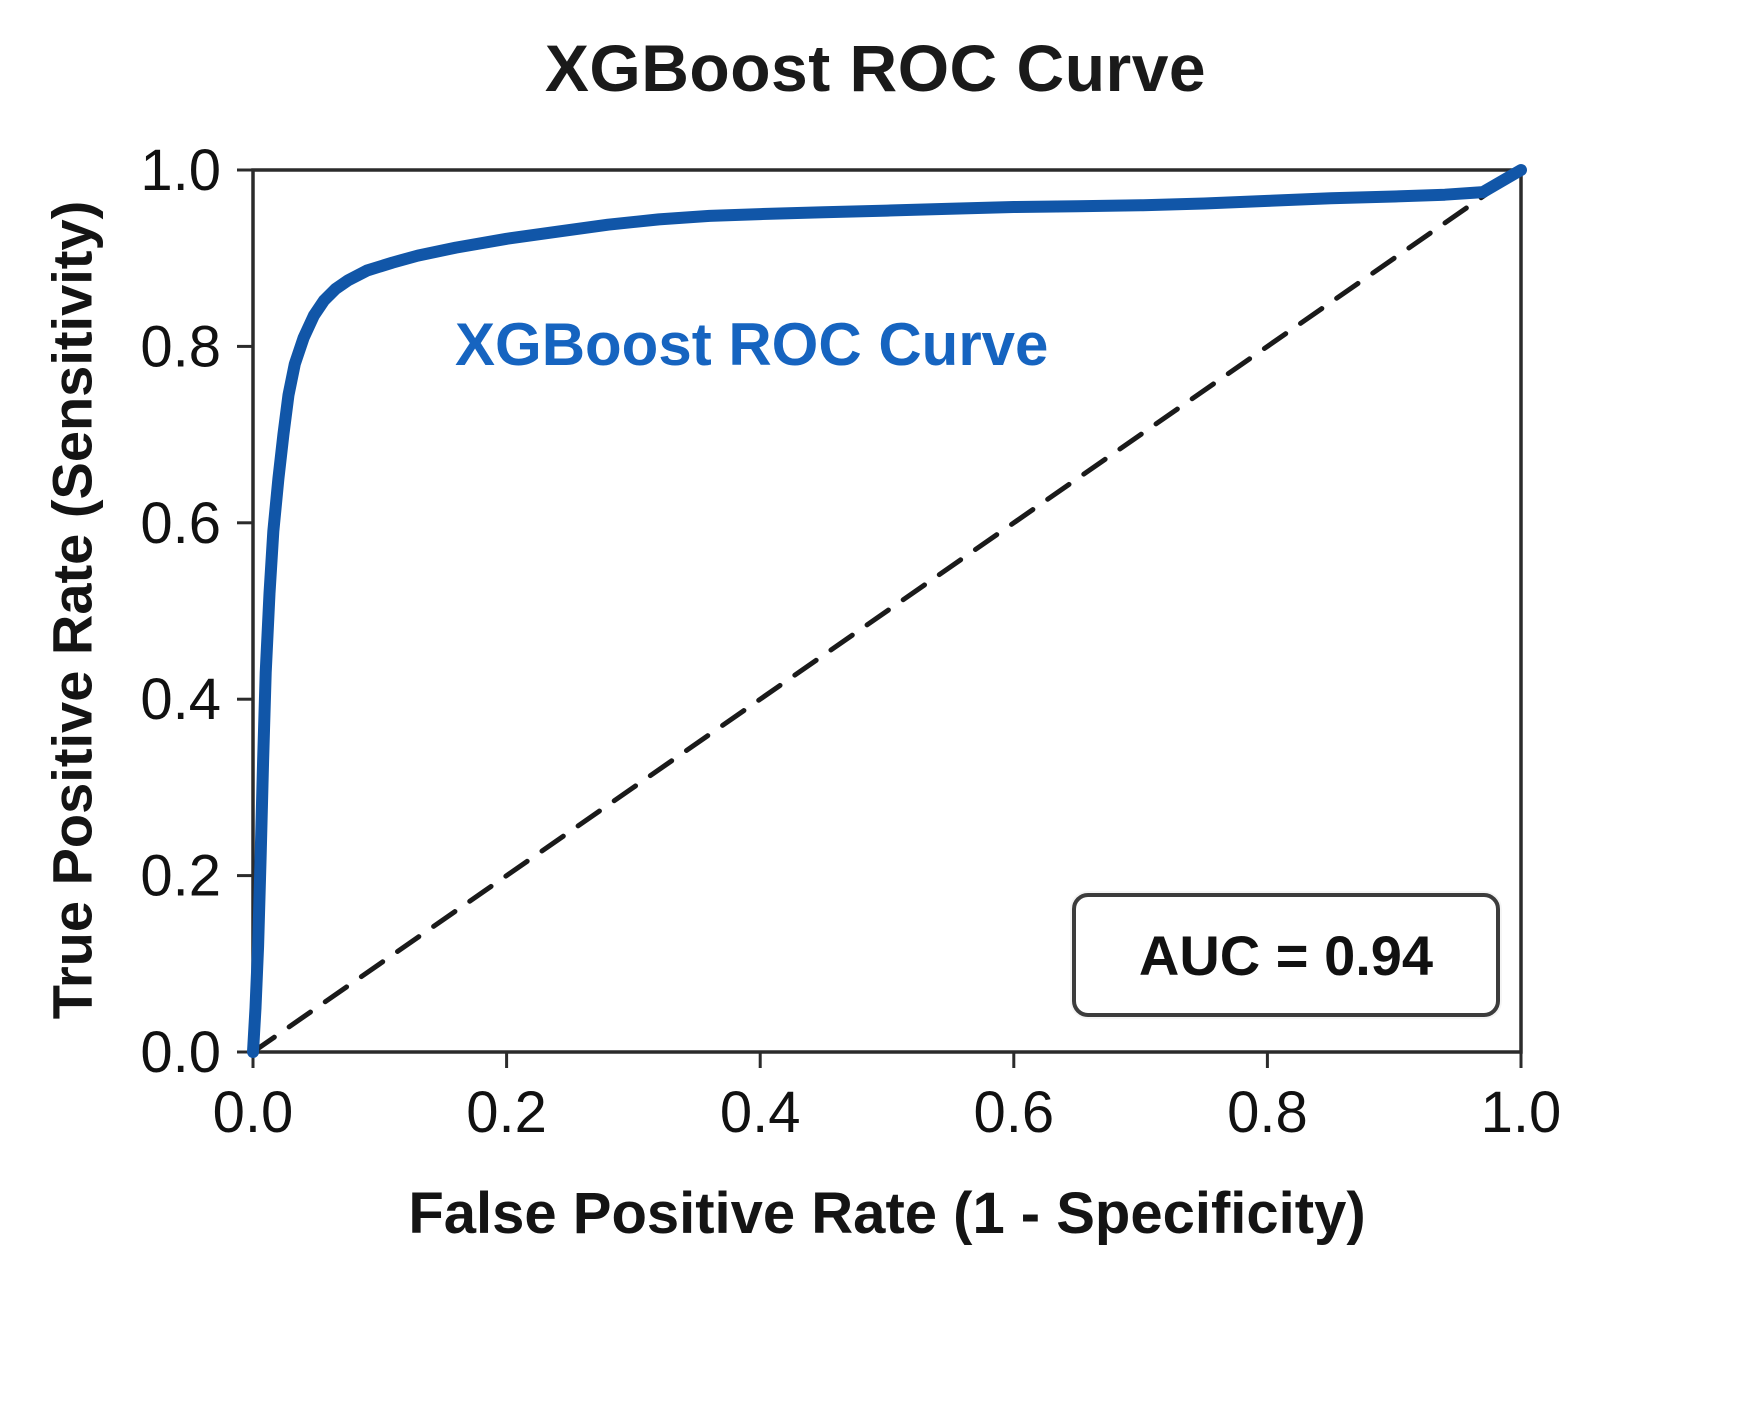 Image resolution: width=1751 pixels, height=1419 pixels. Describe the element at coordinates (180, 1052) in the screenshot. I see `y-tick-label: 0.0` at that location.